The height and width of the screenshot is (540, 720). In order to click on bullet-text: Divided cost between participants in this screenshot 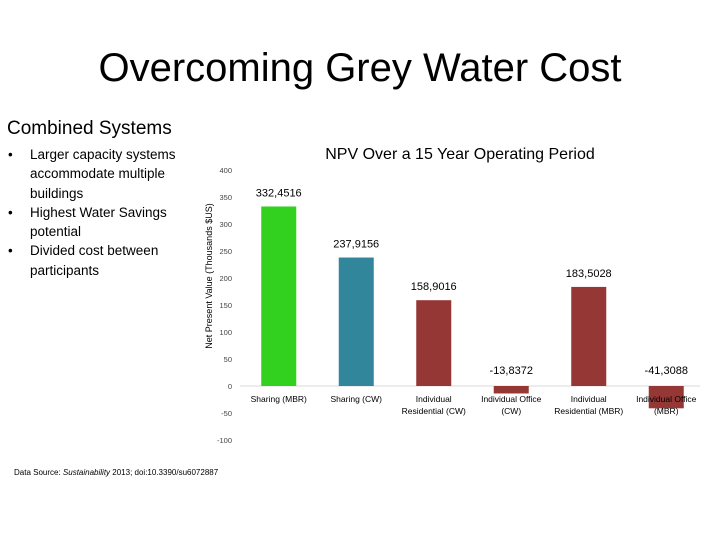, I will do `click(94, 260)`.